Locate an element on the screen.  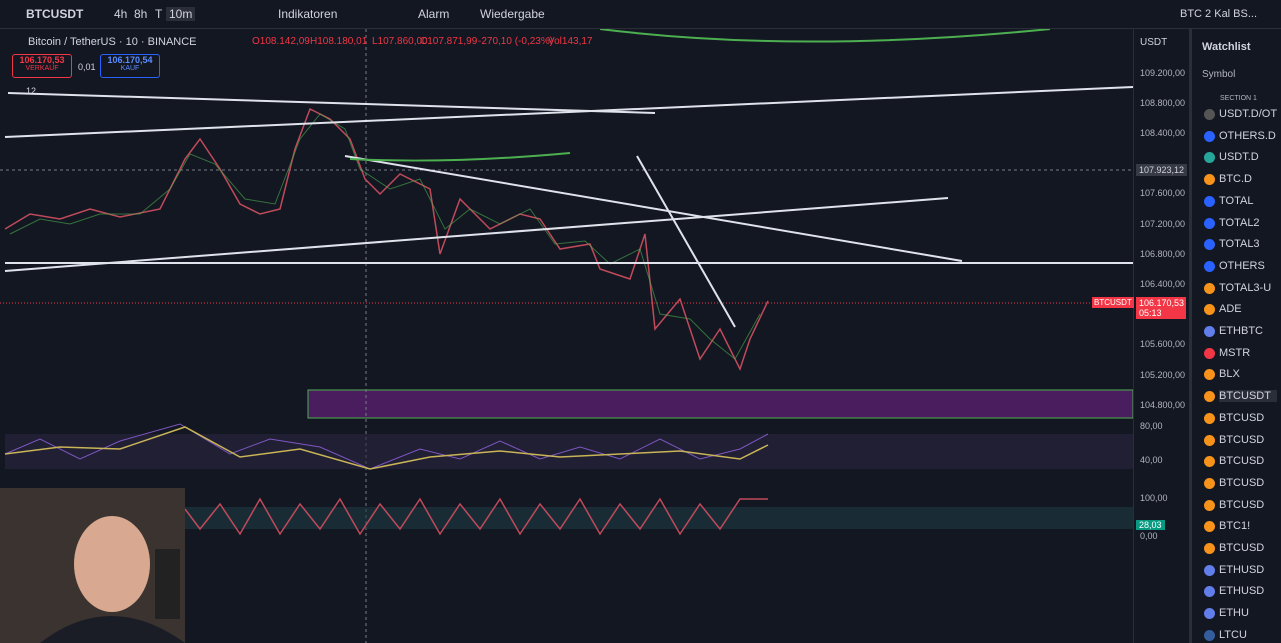
top-toolbar is located at coordinates (640, 14).